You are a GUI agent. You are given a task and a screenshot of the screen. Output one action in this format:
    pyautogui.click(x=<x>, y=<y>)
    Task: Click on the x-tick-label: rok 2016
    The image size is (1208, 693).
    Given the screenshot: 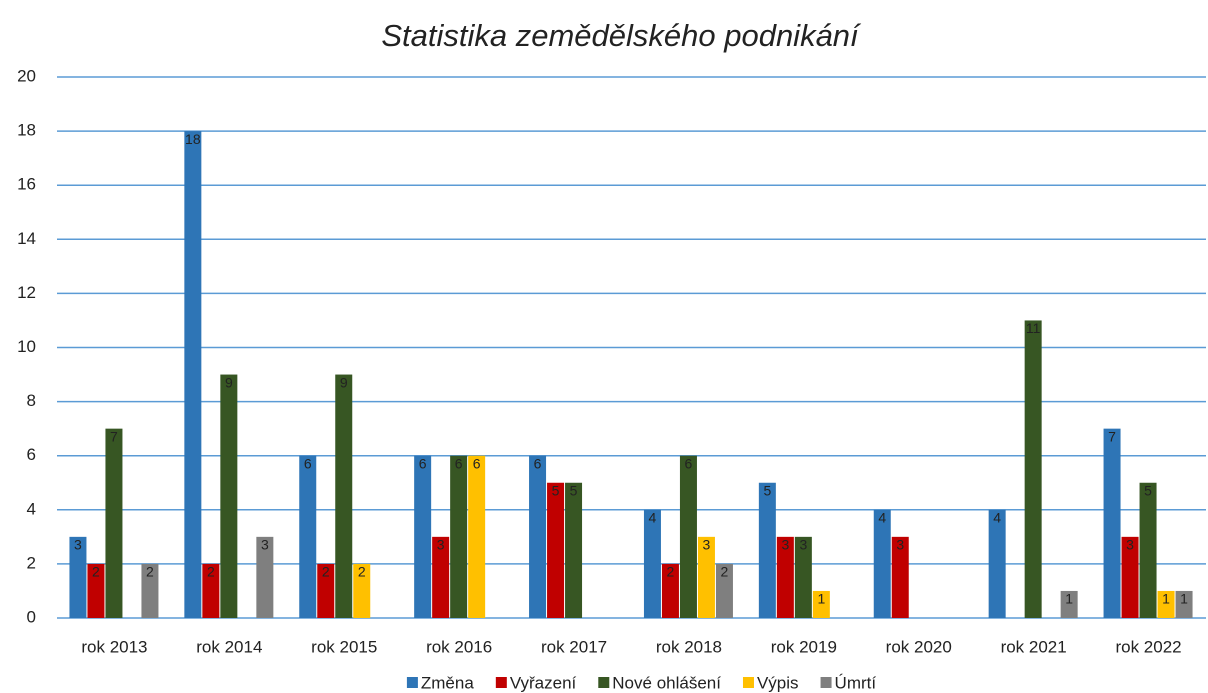 What is the action you would take?
    pyautogui.click(x=459, y=646)
    